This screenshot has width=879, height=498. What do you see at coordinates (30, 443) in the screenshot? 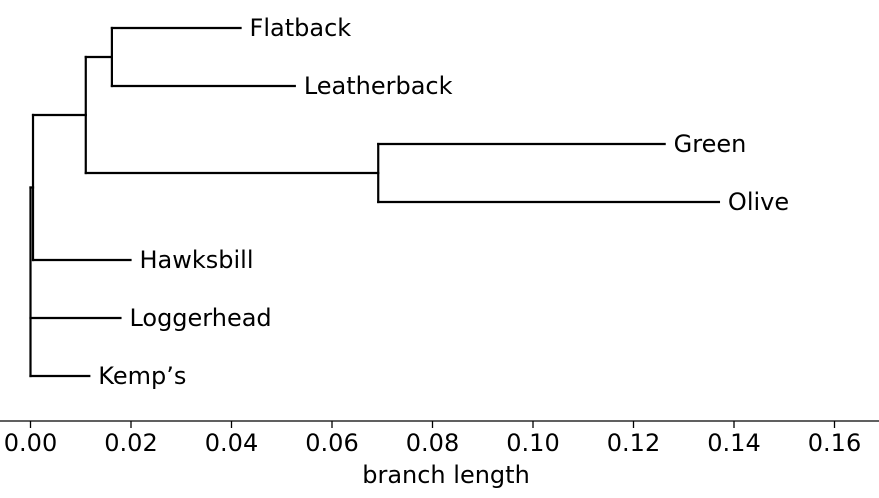
I see `x-tick-label-0.00: 0.00` at bounding box center [30, 443].